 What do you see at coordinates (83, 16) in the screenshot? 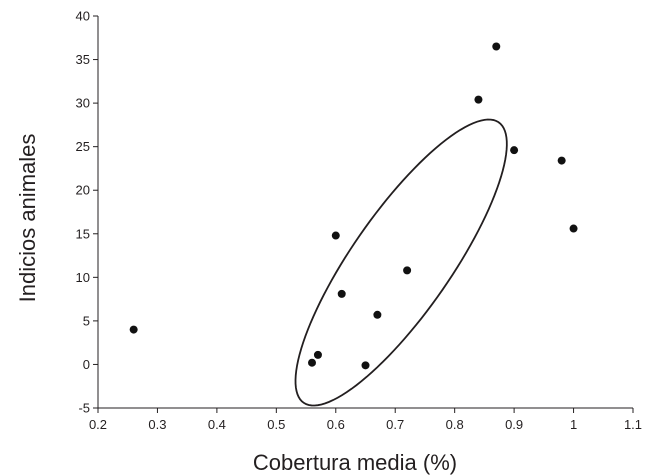
I see `y-tick-label: 40` at bounding box center [83, 16].